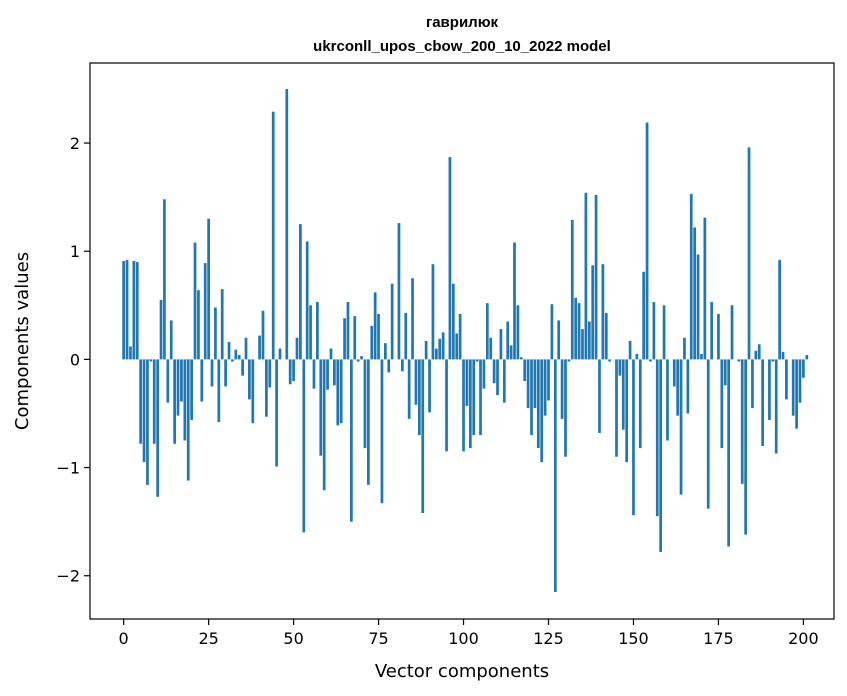  What do you see at coordinates (463, 638) in the screenshot?
I see `x-tick-label: 100` at bounding box center [463, 638].